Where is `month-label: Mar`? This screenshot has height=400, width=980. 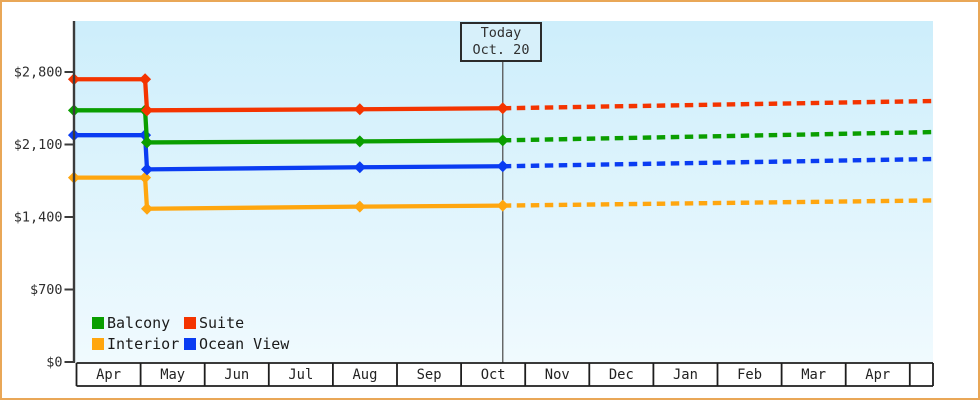 month-label: Mar is located at coordinates (813, 375).